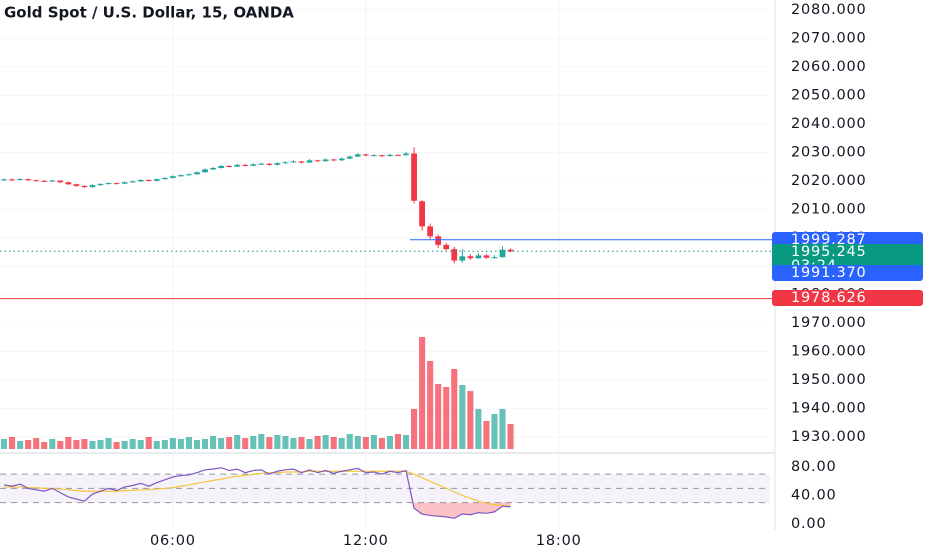  What do you see at coordinates (366, 541) in the screenshot?
I see `x-tick-label: 12:00` at bounding box center [366, 541].